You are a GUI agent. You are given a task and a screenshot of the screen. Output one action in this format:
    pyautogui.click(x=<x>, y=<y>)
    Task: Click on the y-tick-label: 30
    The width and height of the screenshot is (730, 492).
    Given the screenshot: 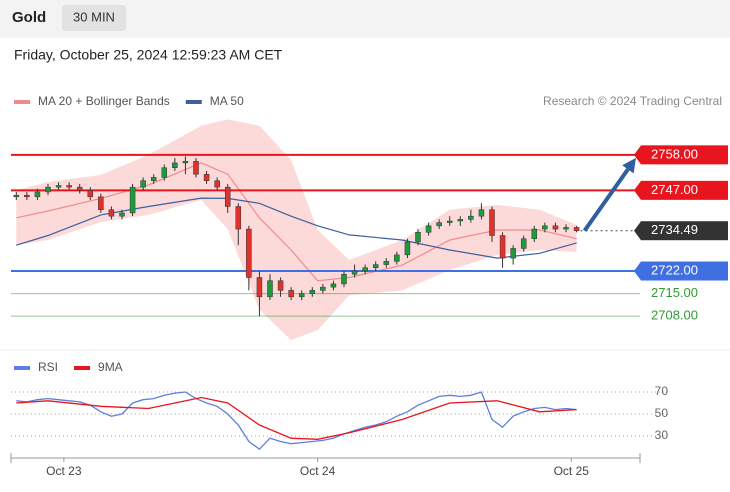 What is the action you would take?
    pyautogui.click(x=662, y=435)
    